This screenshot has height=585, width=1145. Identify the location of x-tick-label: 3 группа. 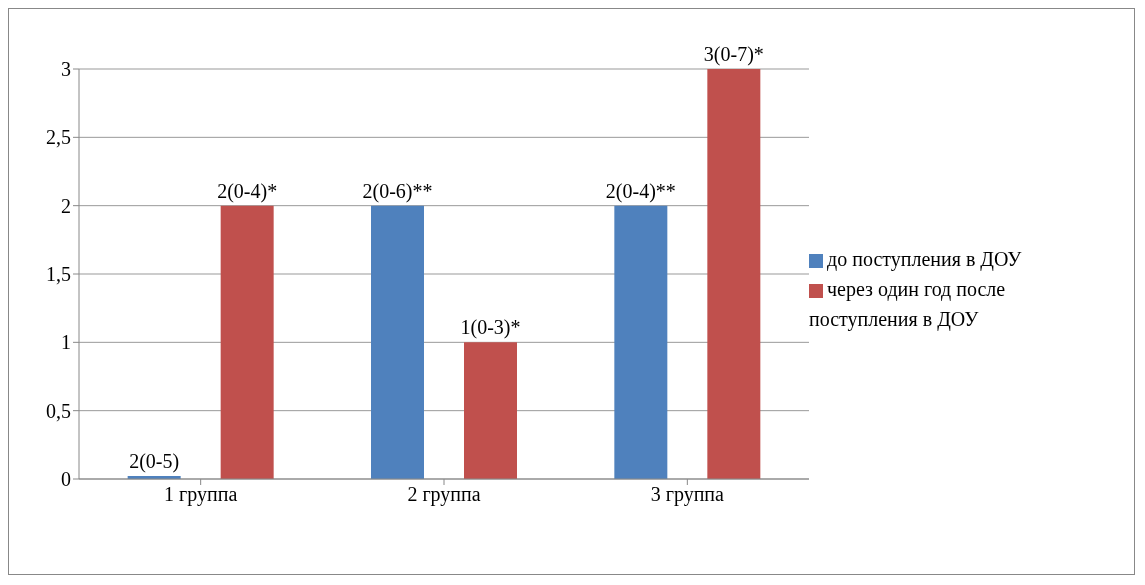
(687, 495).